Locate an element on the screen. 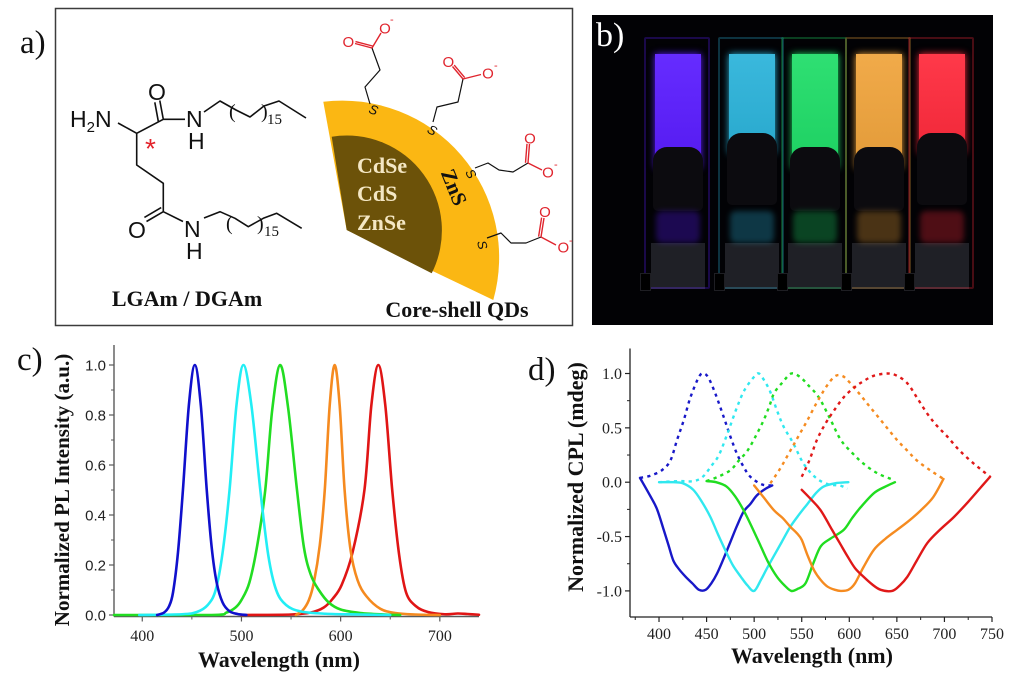  panel-a-label: a) is located at coordinates (33, 43).